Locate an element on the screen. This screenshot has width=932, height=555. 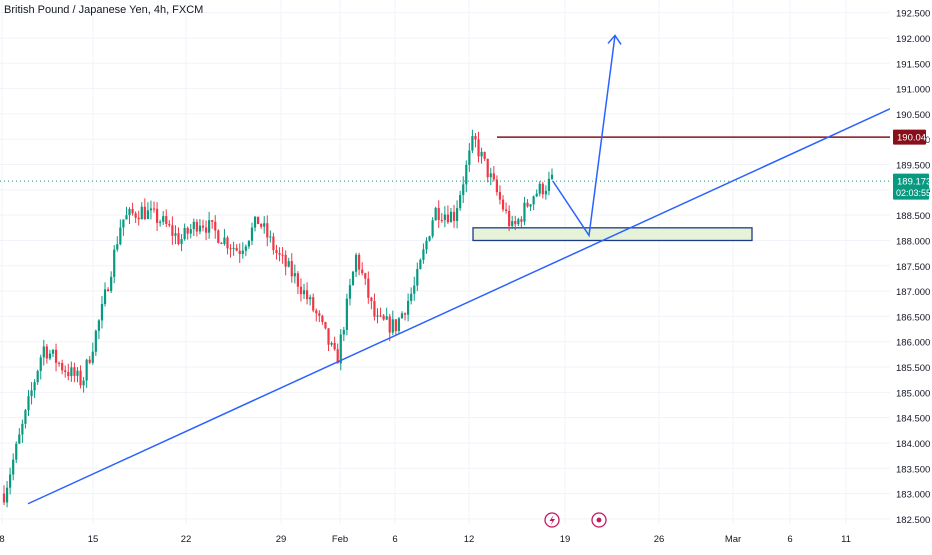
time-tick-label: 12 is located at coordinates (469, 539).